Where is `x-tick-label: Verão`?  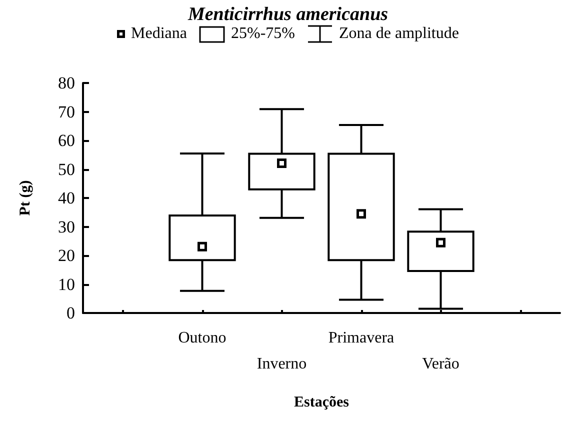 x-tick-label: Verão is located at coordinates (441, 364).